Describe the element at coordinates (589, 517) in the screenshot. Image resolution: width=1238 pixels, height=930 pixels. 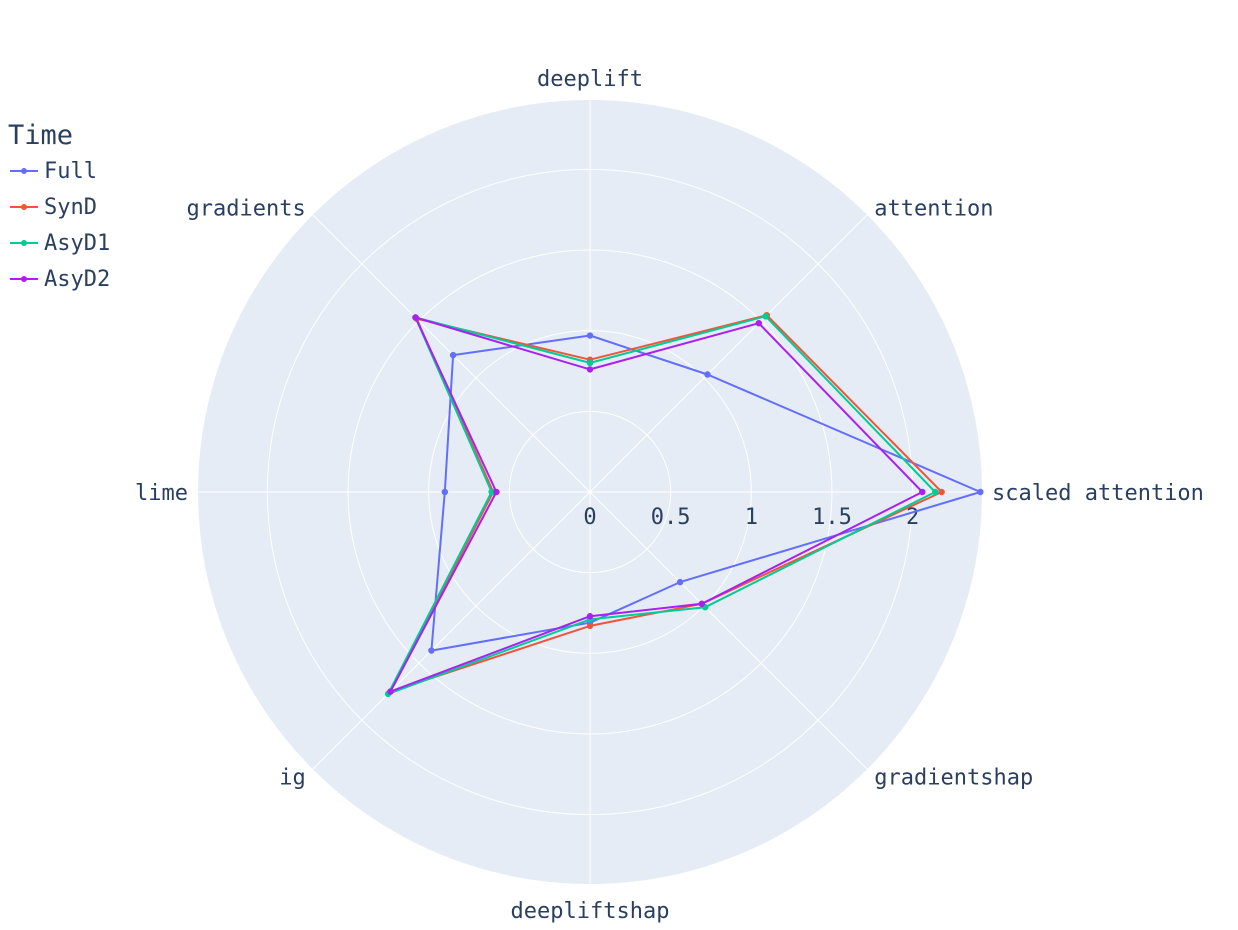
I see `radial-tick-label: 0` at that location.